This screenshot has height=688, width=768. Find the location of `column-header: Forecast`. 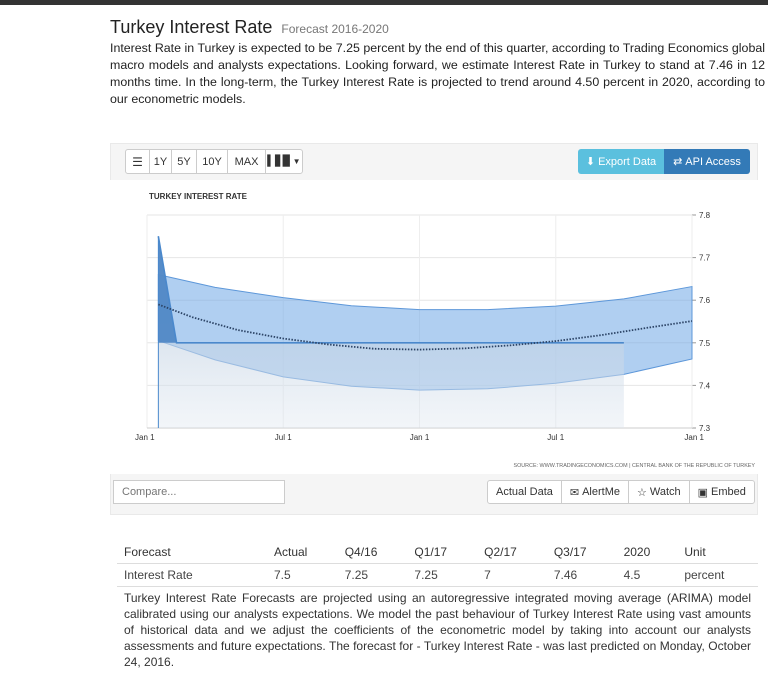

column-header: Forecast is located at coordinates (192, 552).